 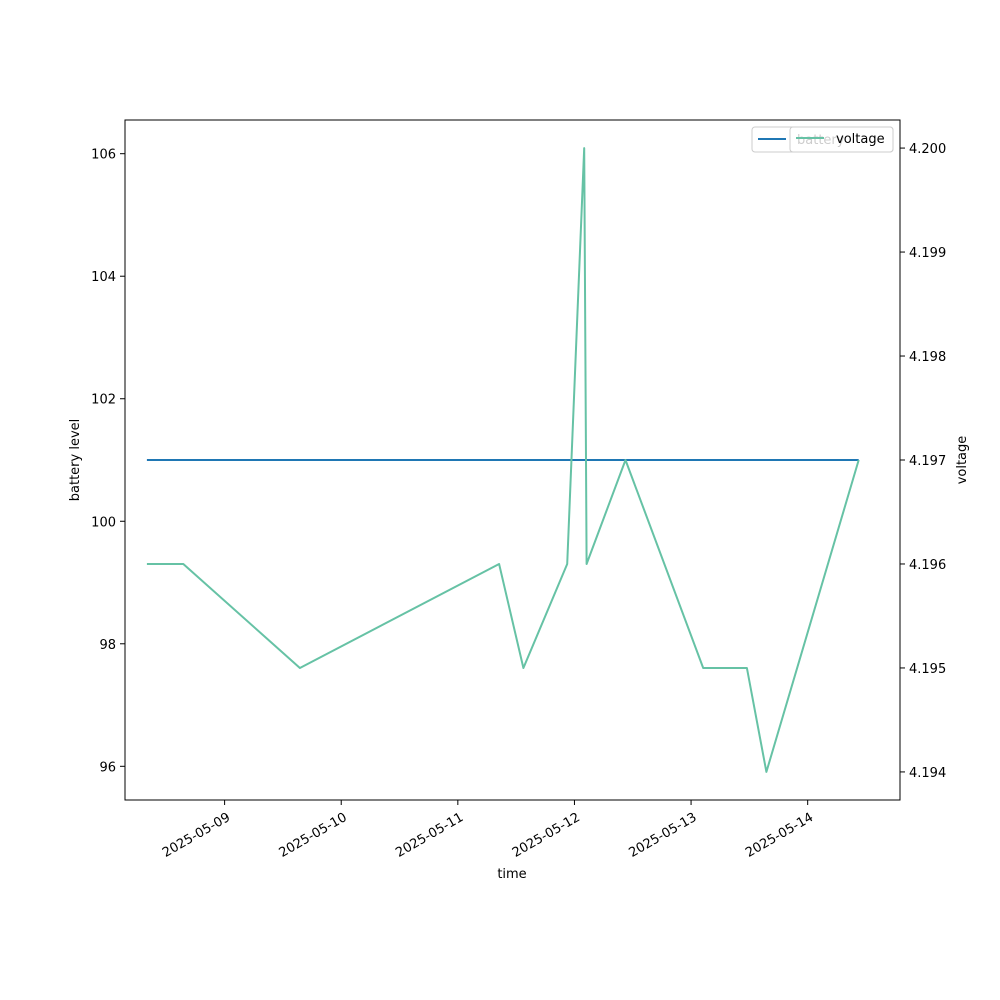 What do you see at coordinates (108, 461) in the screenshot?
I see `y-left-axis: 96 98 100 102 104 106` at bounding box center [108, 461].